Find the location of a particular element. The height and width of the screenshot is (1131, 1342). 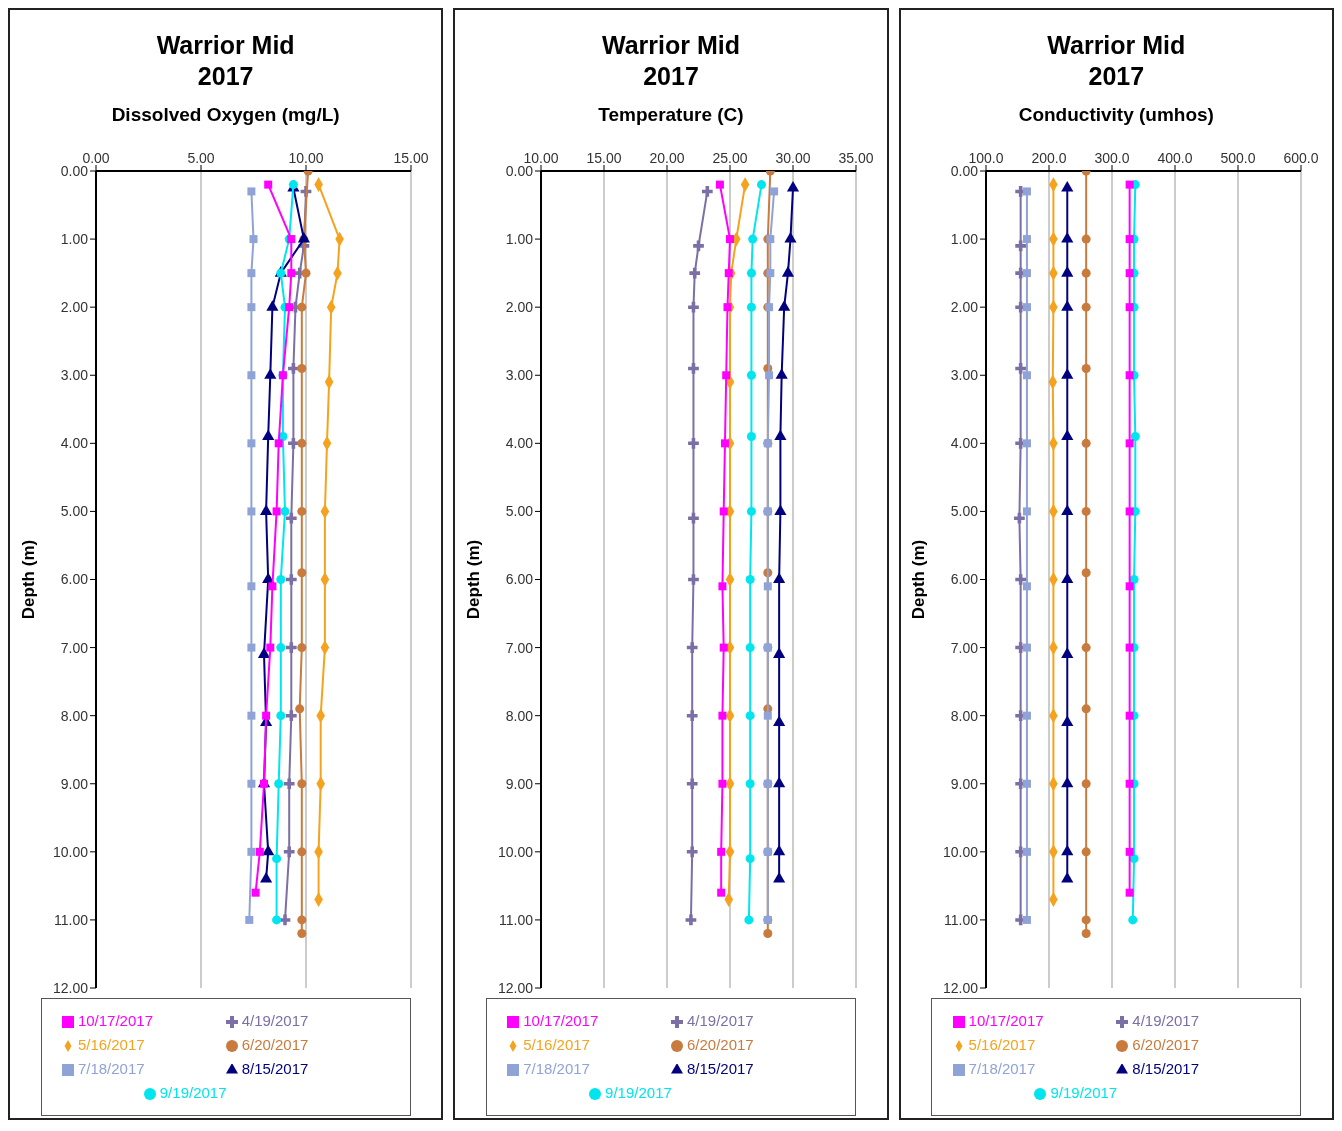

x-tick-label: 300.0 is located at coordinates (1112, 158).